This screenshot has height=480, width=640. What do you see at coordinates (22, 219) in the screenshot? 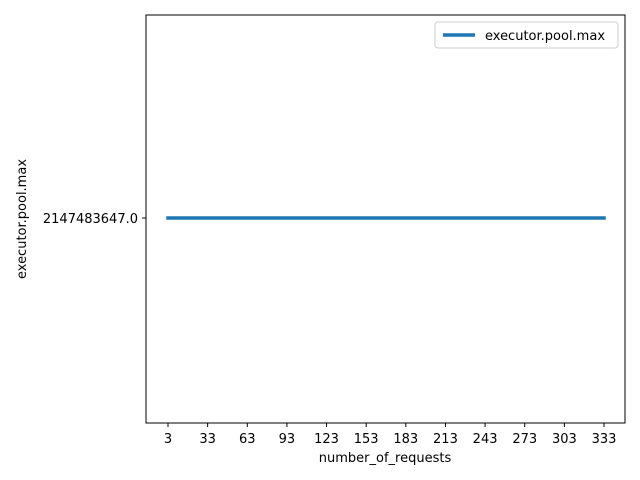
I see `y-axis-label: executor.pool.max` at bounding box center [22, 219].